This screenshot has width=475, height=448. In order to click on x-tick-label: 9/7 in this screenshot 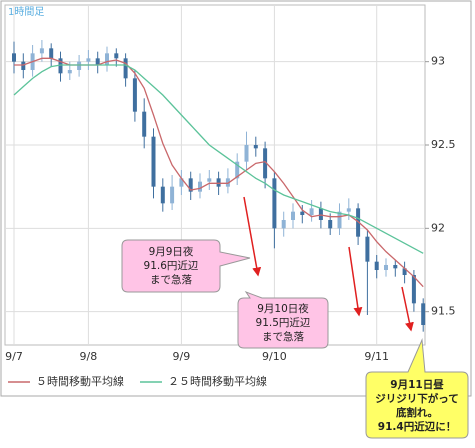, I will do `click(14, 356)`.